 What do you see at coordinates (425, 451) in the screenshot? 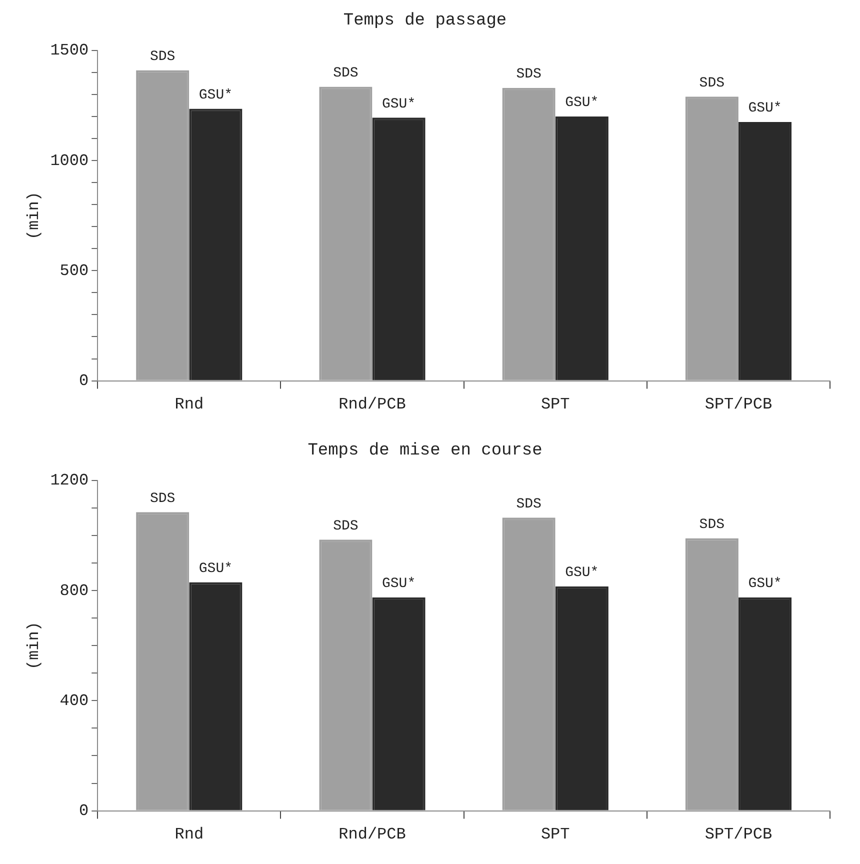
I see `chart-title: Temps de mise en course` at bounding box center [425, 451].